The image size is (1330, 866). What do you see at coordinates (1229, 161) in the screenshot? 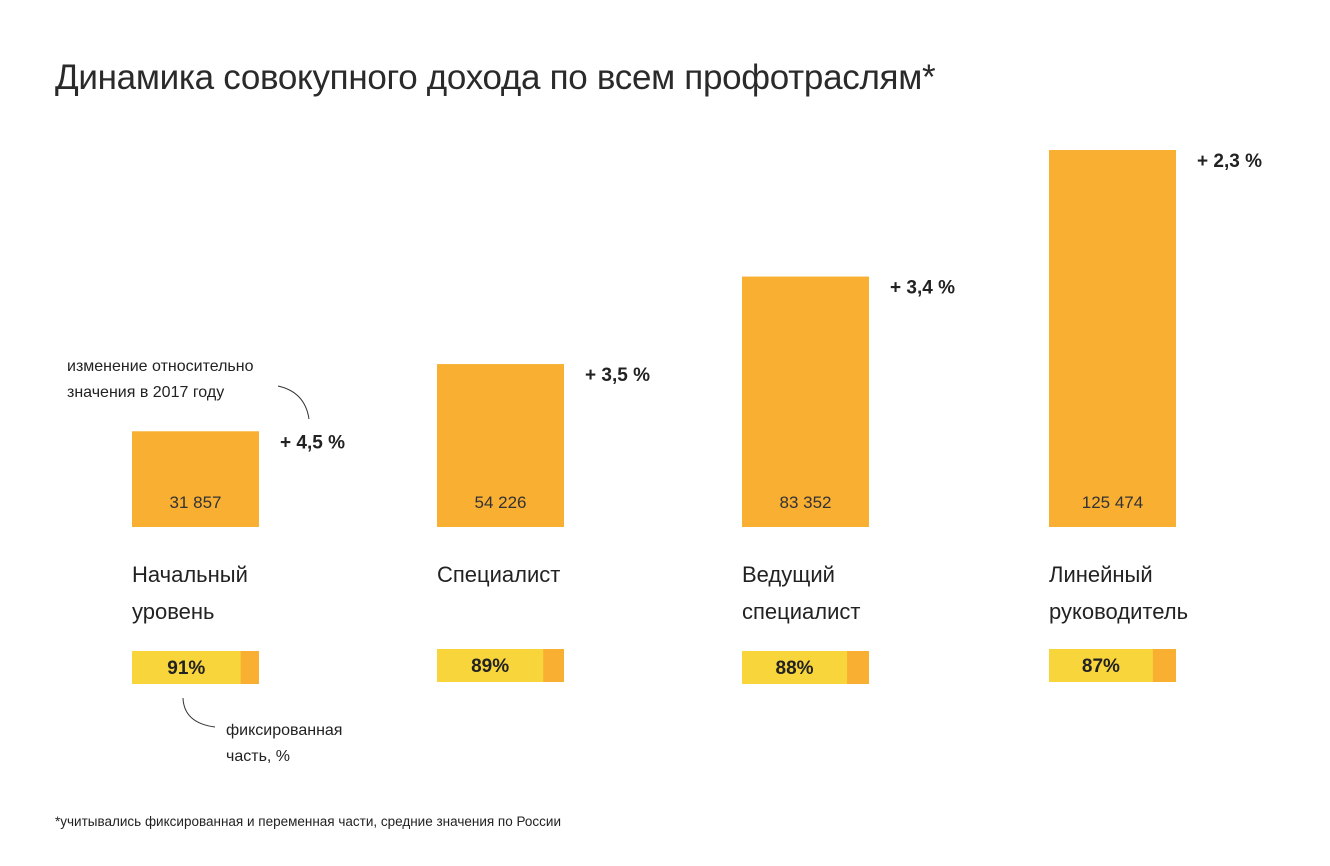
I see `change-label: + 2,3 %` at bounding box center [1229, 161].